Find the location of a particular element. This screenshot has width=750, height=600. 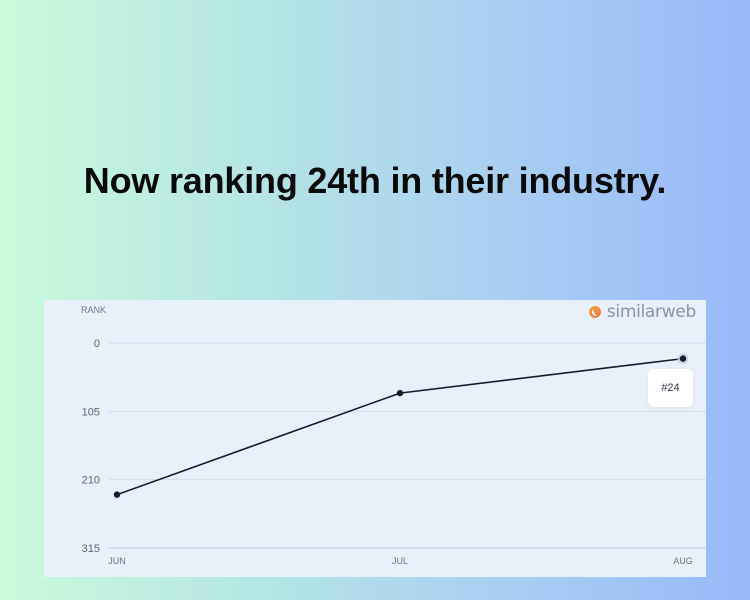

x-tick-label: JUL is located at coordinates (400, 561).